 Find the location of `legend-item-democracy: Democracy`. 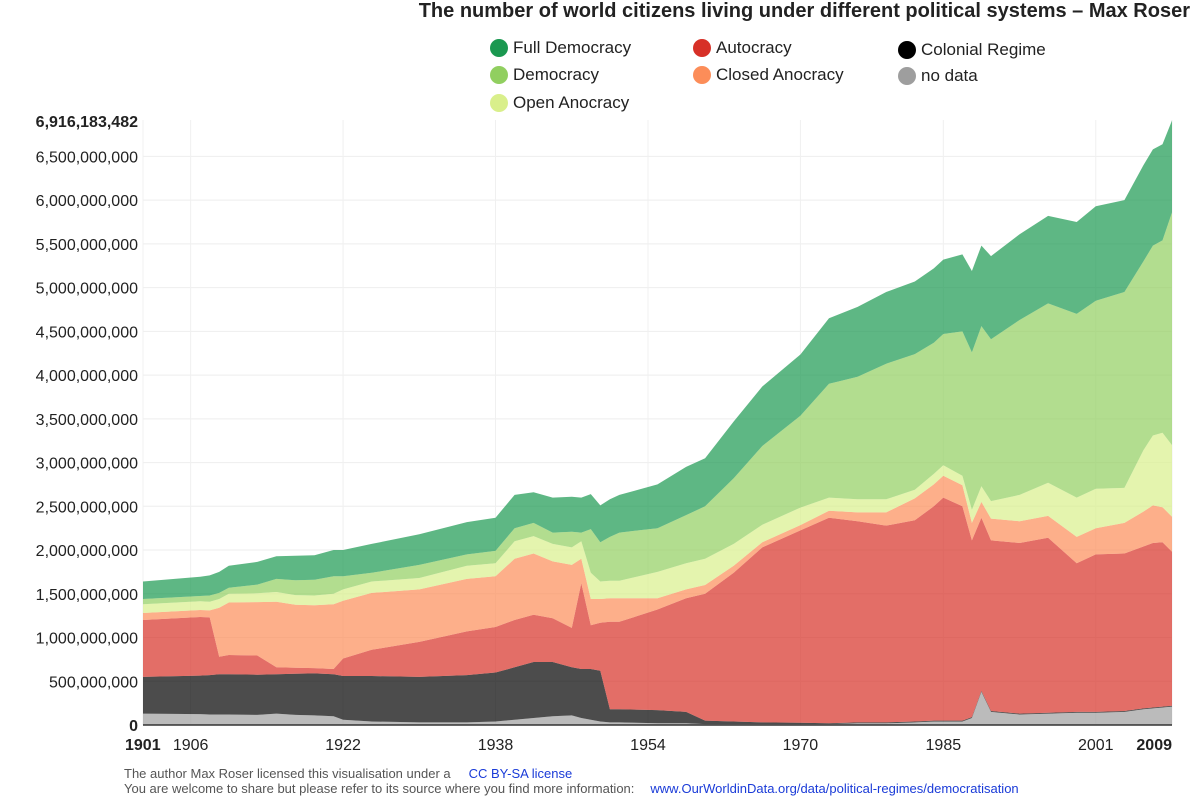

legend-item-democracy: Democracy is located at coordinates (544, 75).